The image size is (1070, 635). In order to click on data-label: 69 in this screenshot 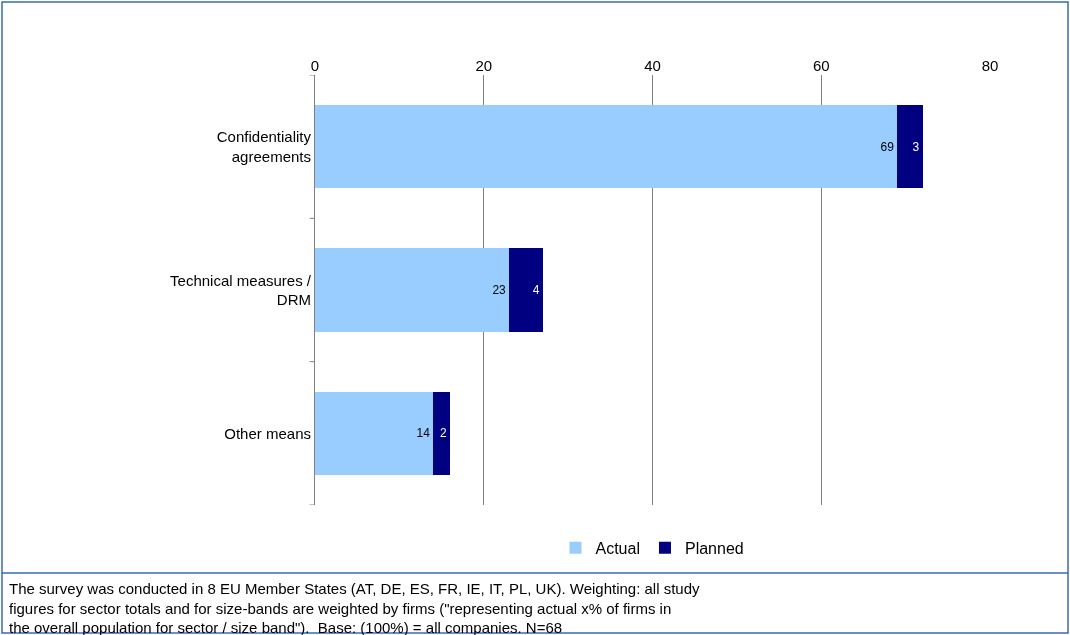, I will do `click(887, 146)`.